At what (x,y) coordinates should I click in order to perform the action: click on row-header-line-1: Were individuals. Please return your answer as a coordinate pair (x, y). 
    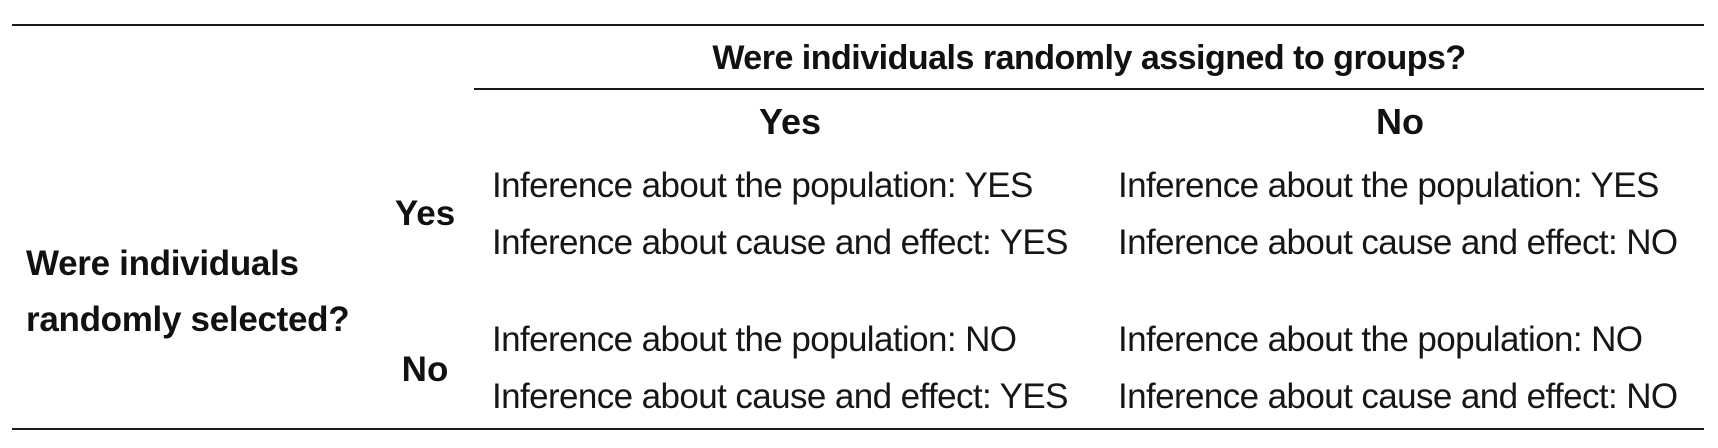
    Looking at the image, I should click on (162, 263).